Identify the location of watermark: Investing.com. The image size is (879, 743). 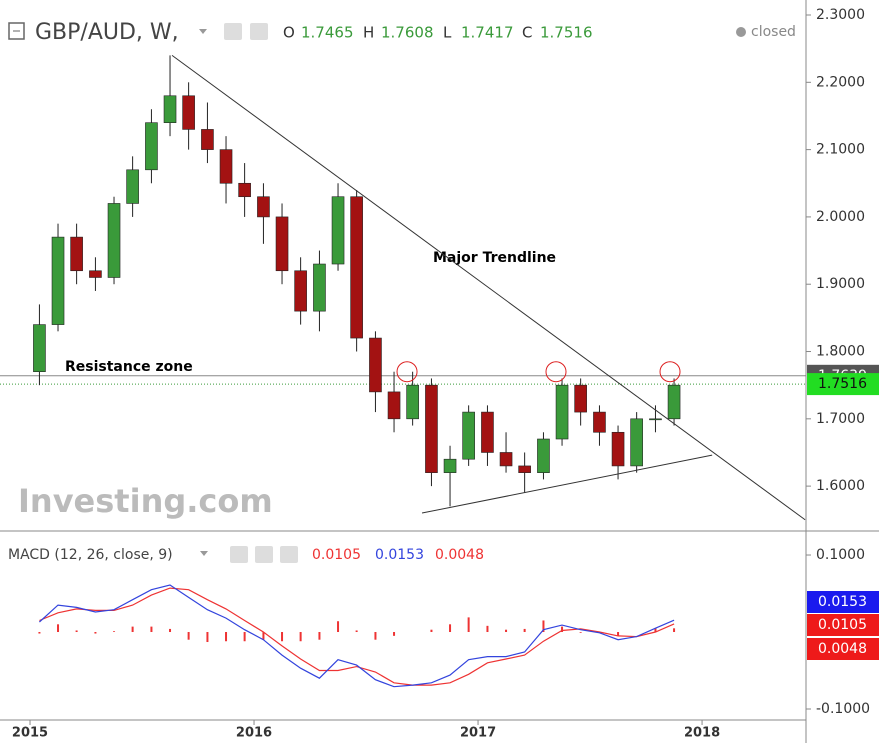
(145, 501).